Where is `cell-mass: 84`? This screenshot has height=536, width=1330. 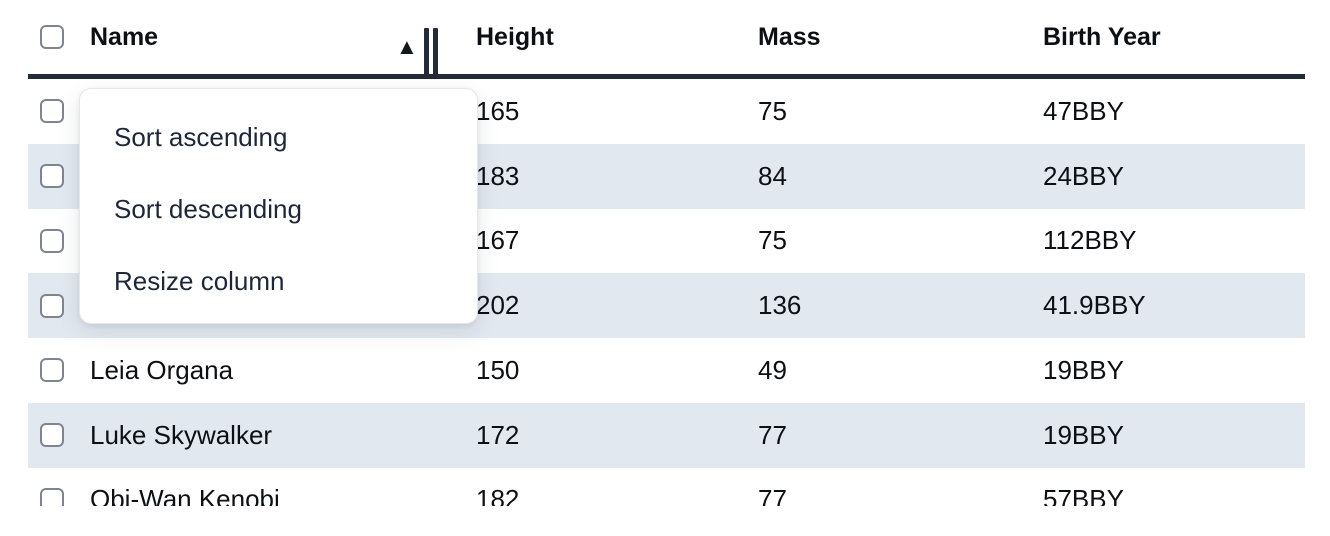
cell-mass: 84 is located at coordinates (772, 175).